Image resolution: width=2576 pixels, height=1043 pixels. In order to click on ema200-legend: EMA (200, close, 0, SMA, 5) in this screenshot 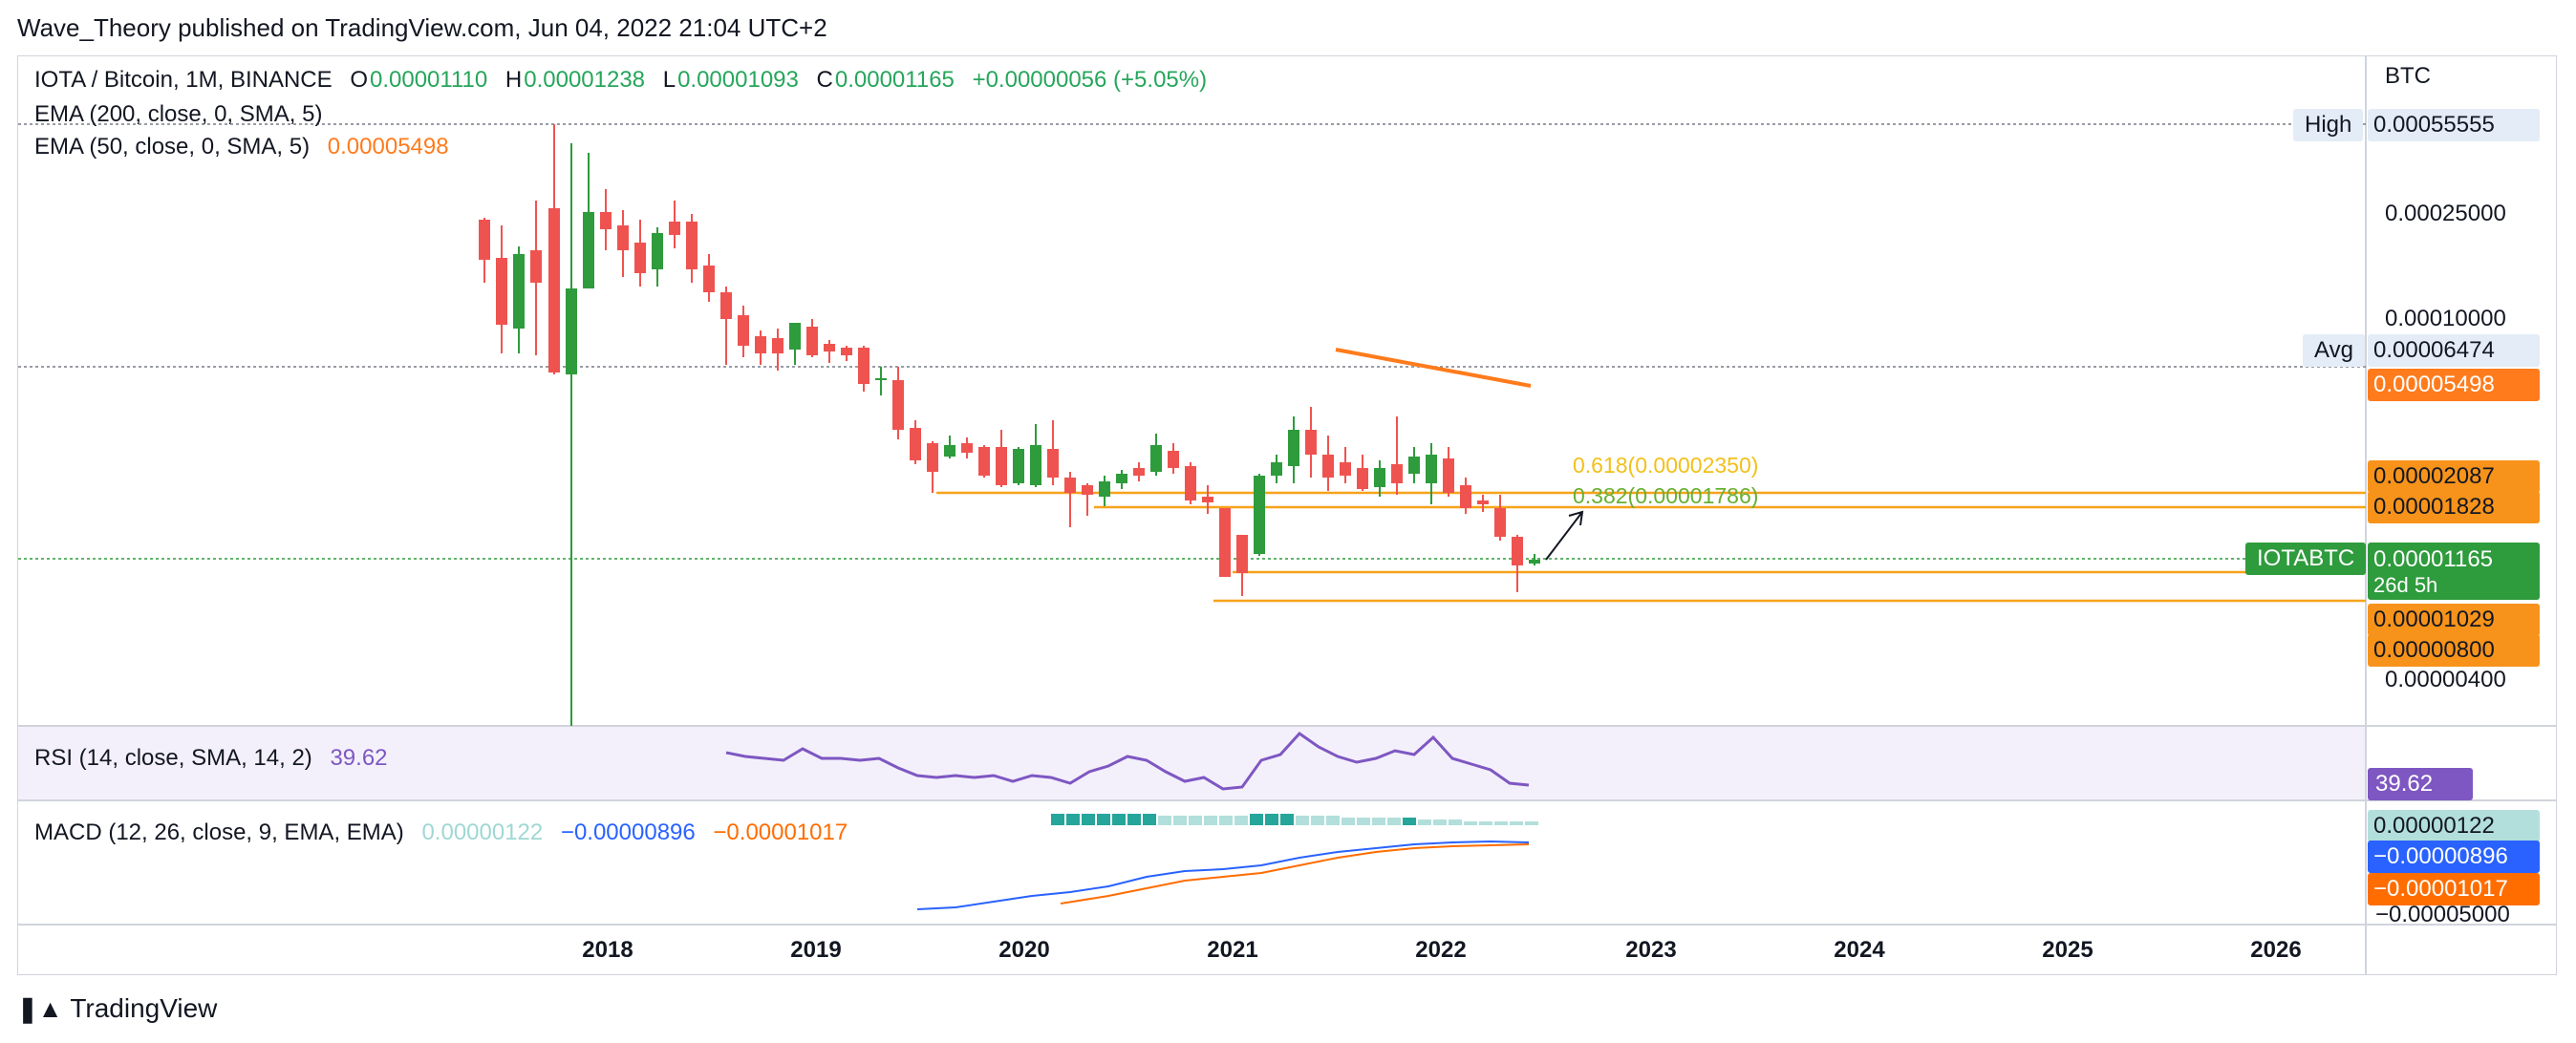, I will do `click(179, 115)`.